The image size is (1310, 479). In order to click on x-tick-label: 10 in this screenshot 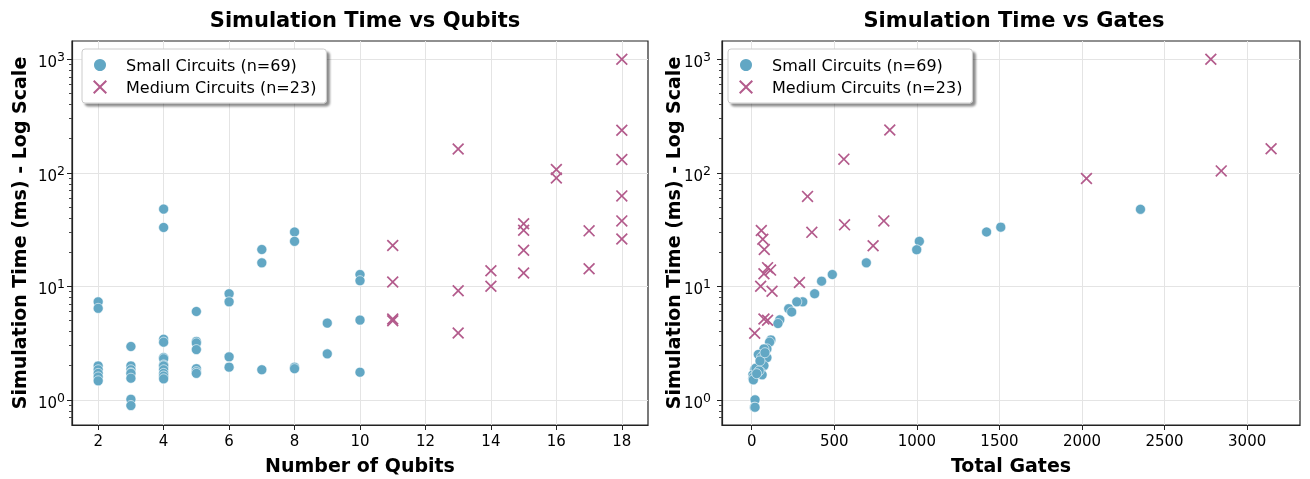, I will do `click(360, 440)`.